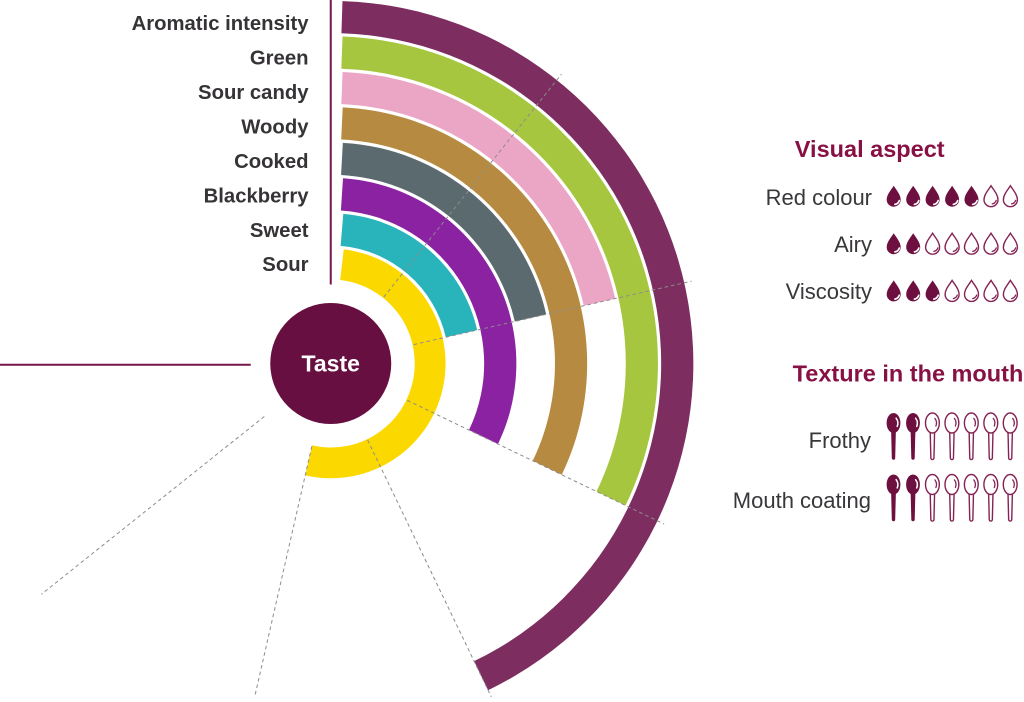 This screenshot has width=1024, height=702. Describe the element at coordinates (221, 24) in the screenshot. I see `svg-text: Aromatic intensity` at that location.